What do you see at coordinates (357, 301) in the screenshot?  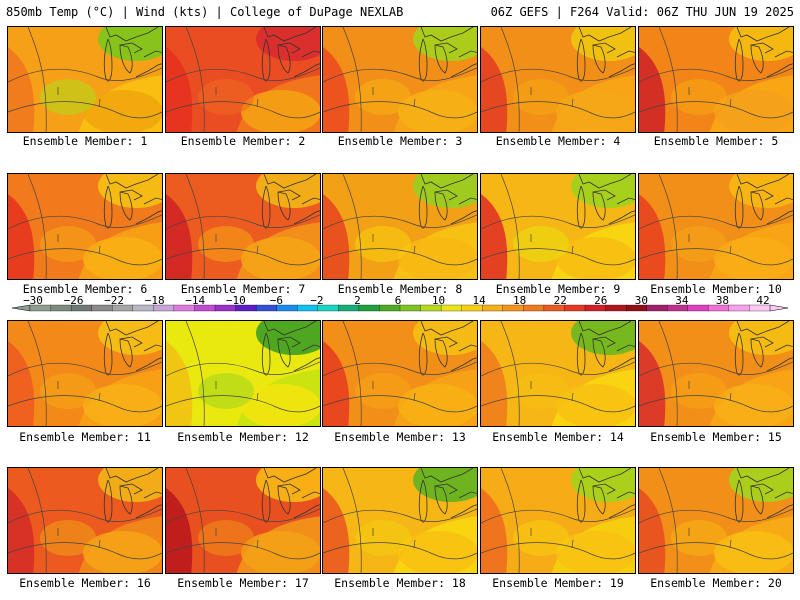 I see `colorbar-tick-label: 2` at bounding box center [357, 301].